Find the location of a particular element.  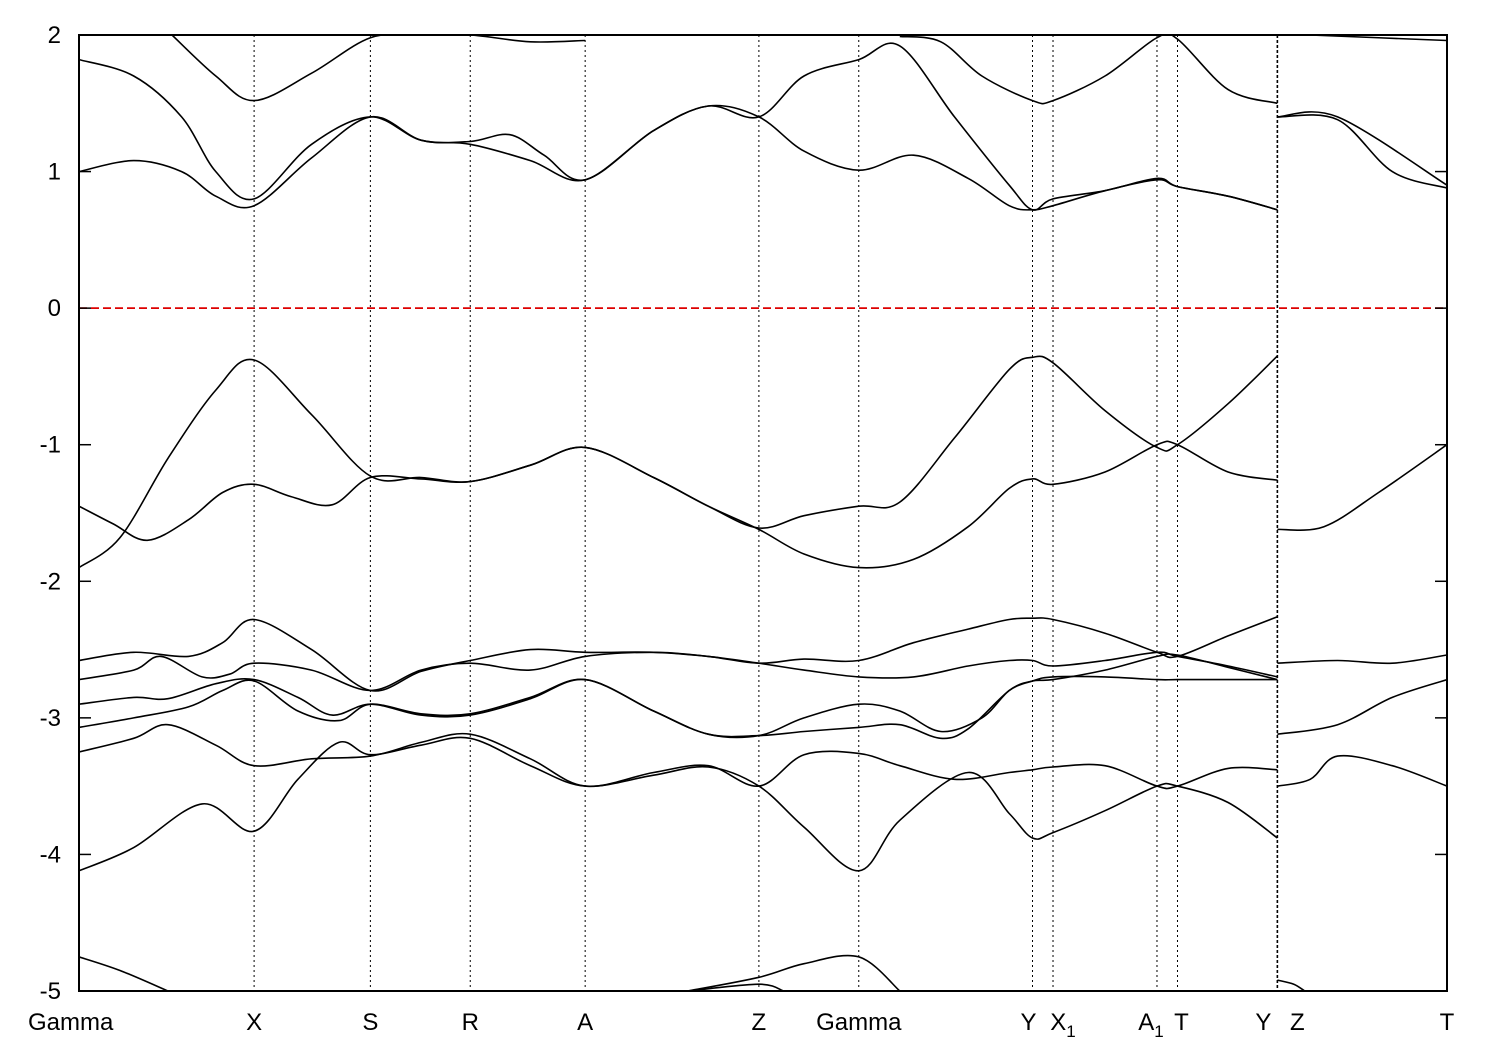

y-tick-label-7: -5 is located at coordinates (50, 991).